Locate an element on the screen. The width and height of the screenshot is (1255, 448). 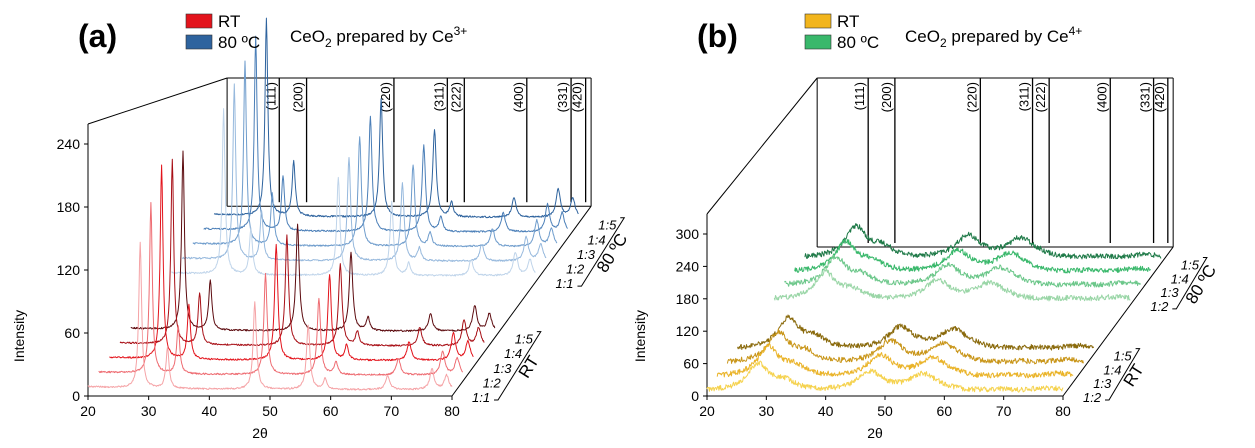
panel-label: (b) is located at coordinates (717, 36).